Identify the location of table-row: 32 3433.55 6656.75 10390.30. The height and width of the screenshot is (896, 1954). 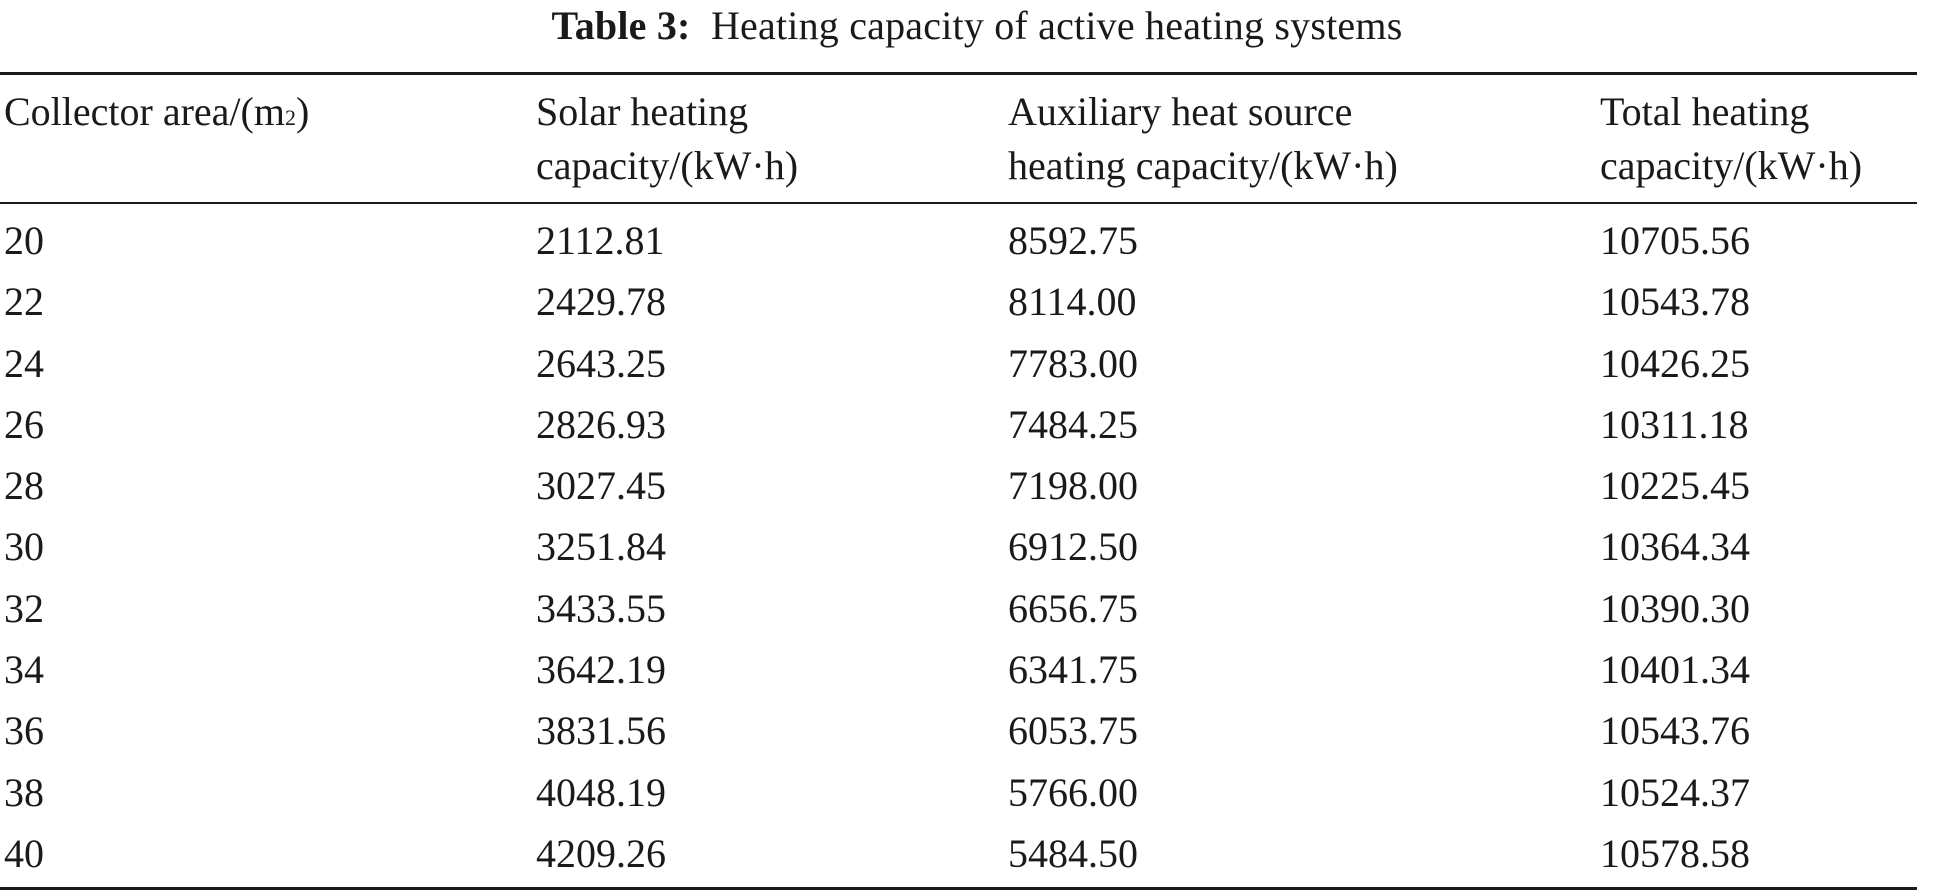
(958, 608).